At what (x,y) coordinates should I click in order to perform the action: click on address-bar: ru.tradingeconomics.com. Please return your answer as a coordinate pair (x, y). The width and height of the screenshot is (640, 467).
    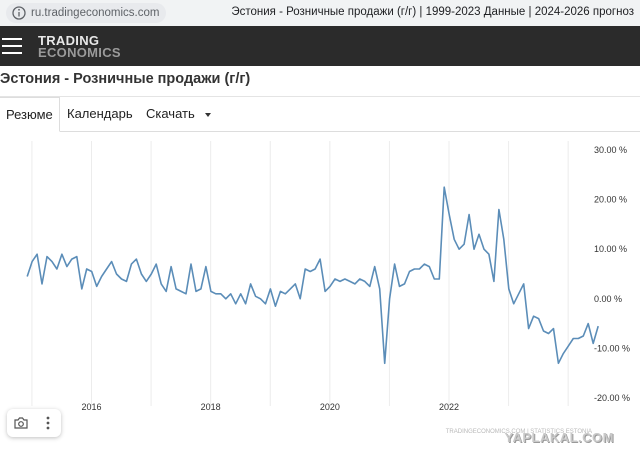
    Looking at the image, I should click on (86, 13).